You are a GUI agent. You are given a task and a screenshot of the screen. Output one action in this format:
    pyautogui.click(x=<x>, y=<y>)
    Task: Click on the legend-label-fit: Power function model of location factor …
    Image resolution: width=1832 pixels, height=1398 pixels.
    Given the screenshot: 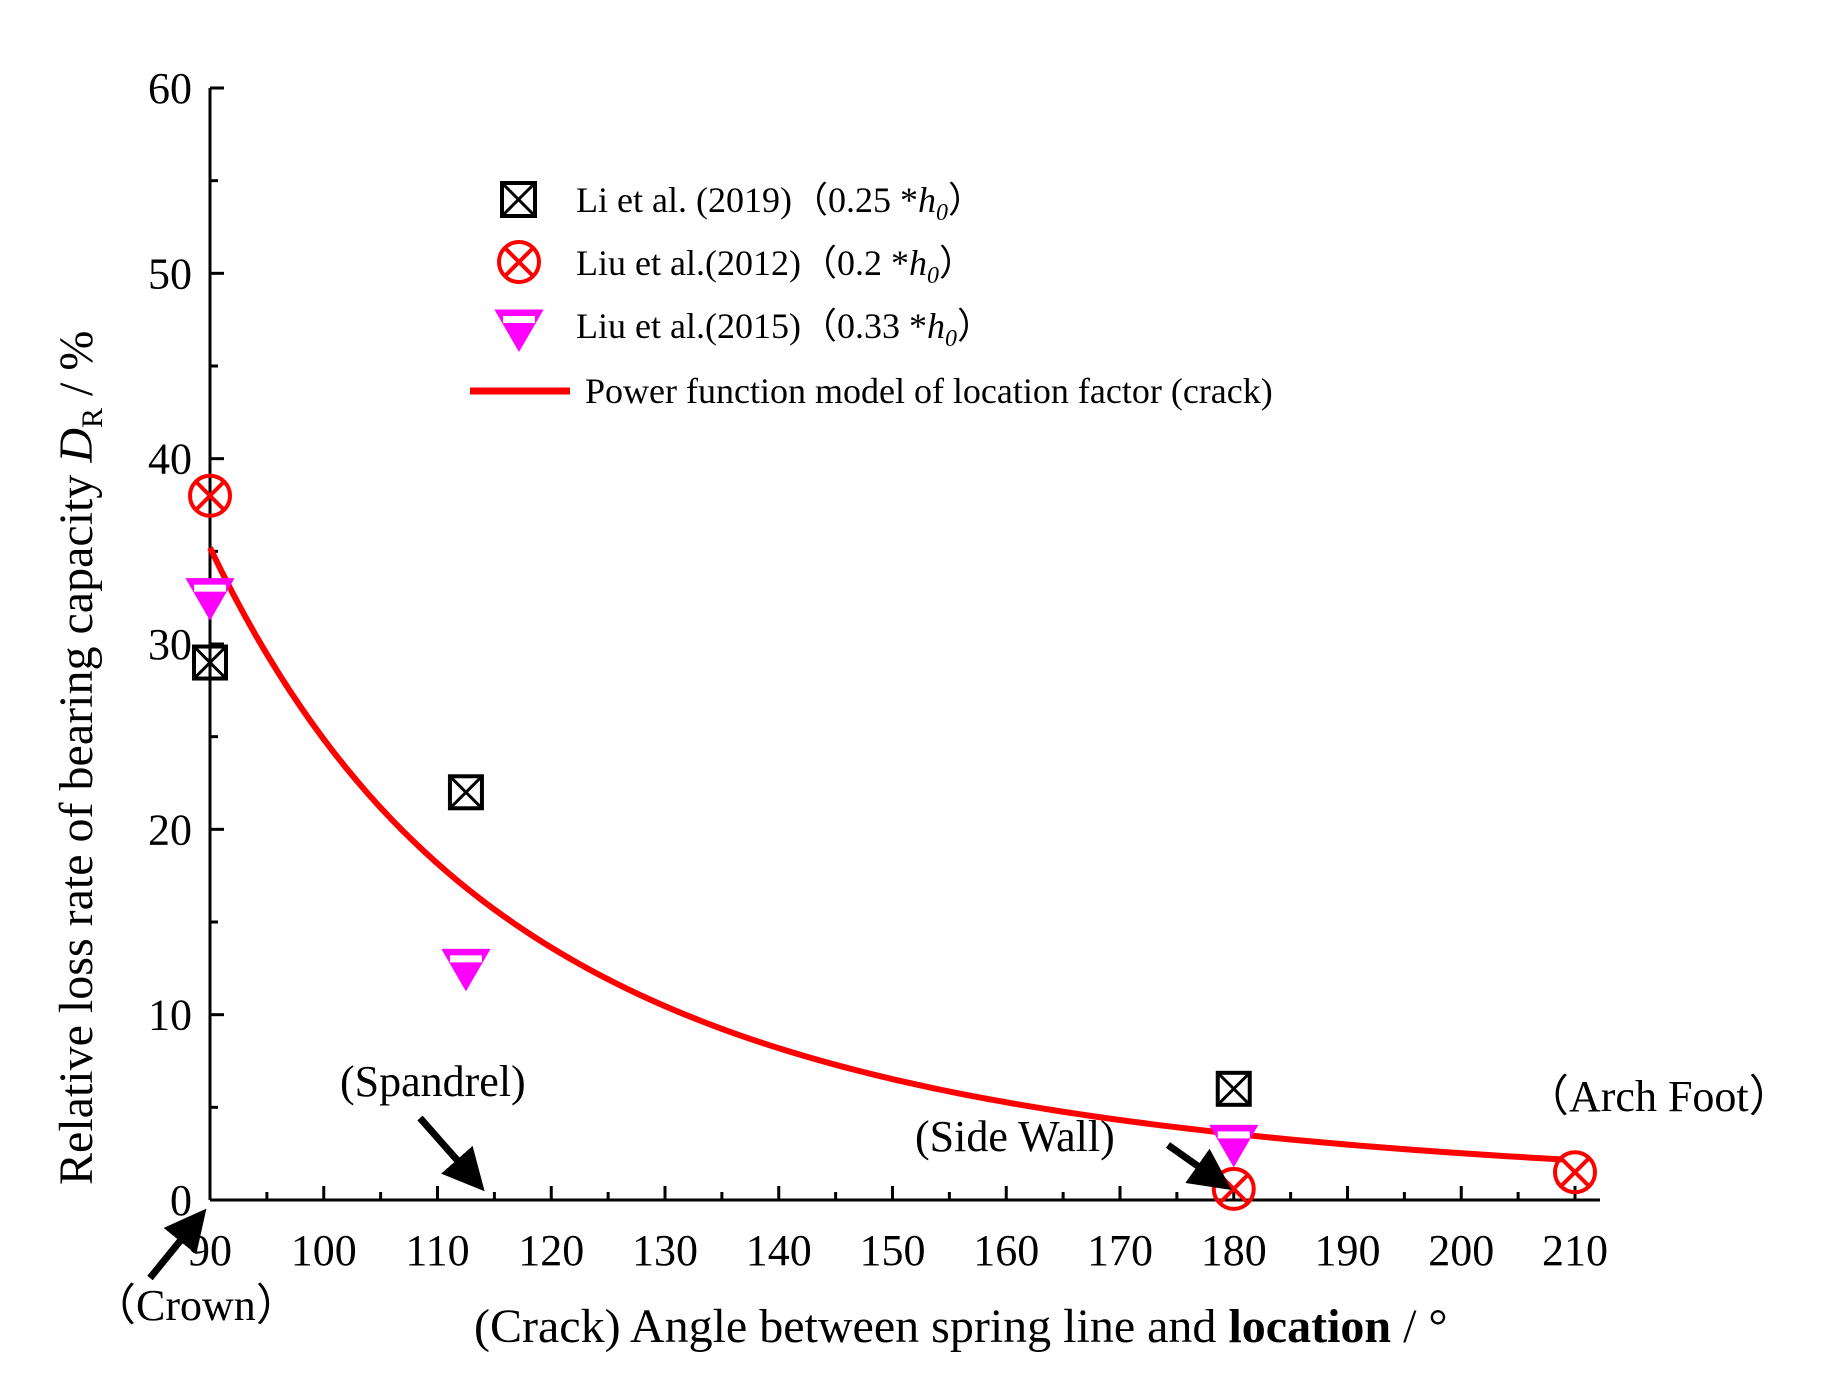 What is the action you would take?
    pyautogui.click(x=929, y=391)
    